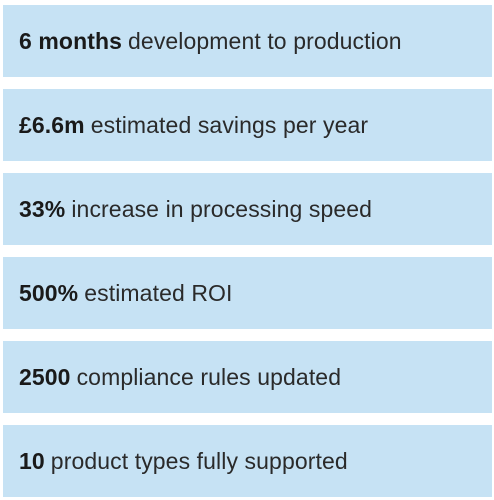  Describe the element at coordinates (199, 460) in the screenshot. I see `stat-description: product types fully supported` at that location.